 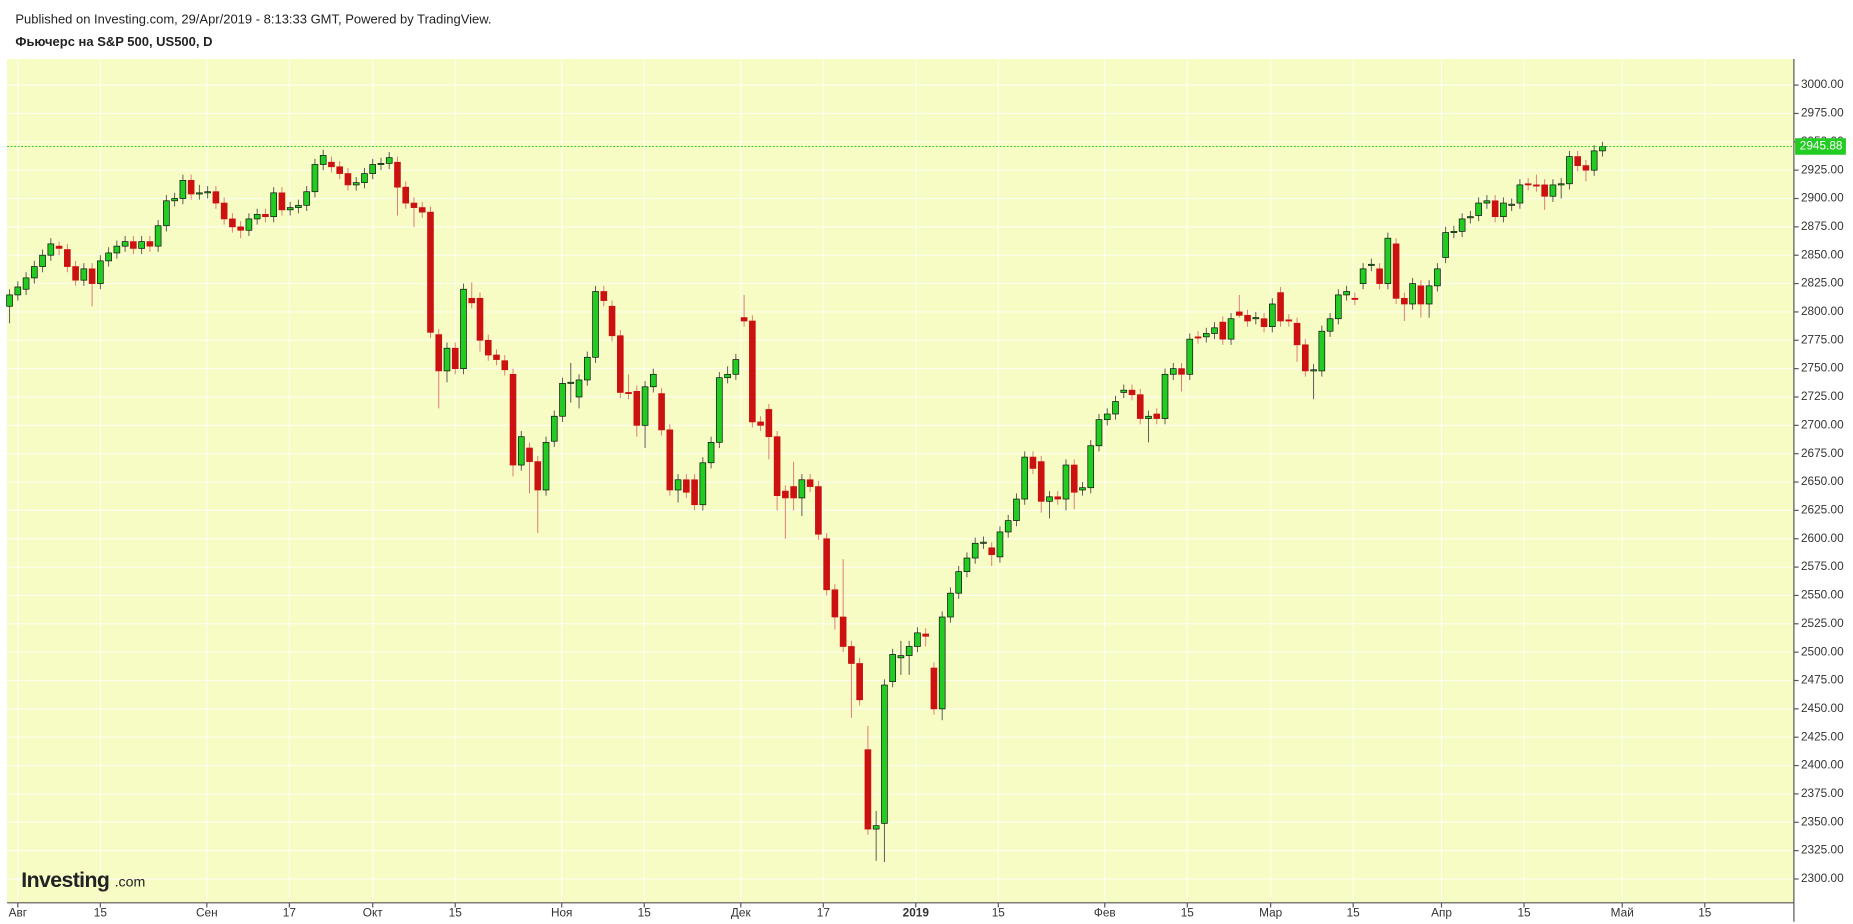 What do you see at coordinates (1822, 595) in the screenshot?
I see `y-tick-label: 2550.00` at bounding box center [1822, 595].